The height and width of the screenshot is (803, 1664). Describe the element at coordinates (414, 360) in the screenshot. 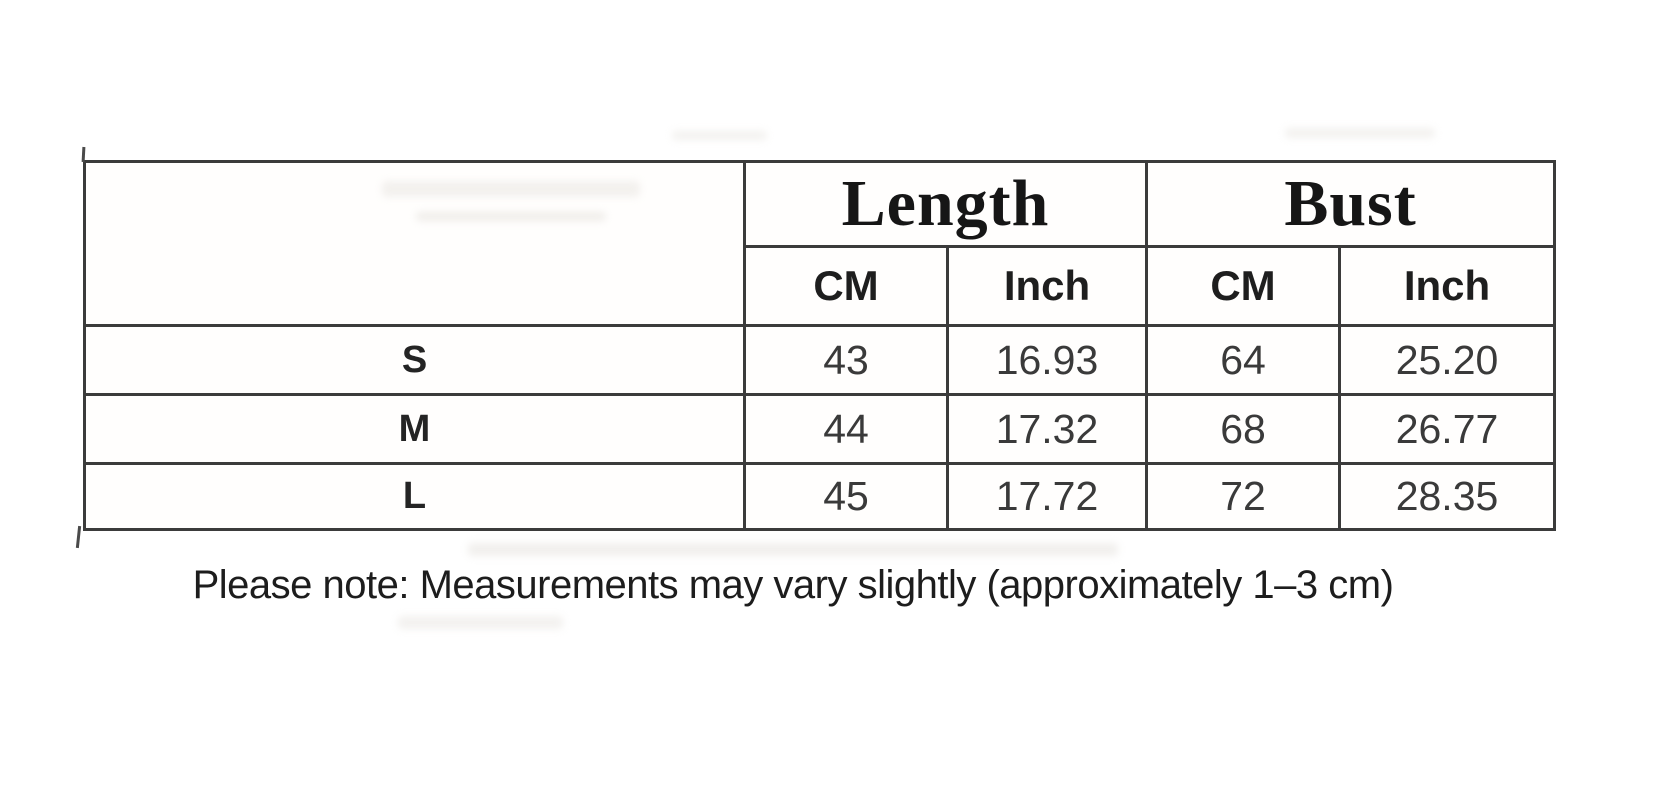

I see `size-label: S` at that location.